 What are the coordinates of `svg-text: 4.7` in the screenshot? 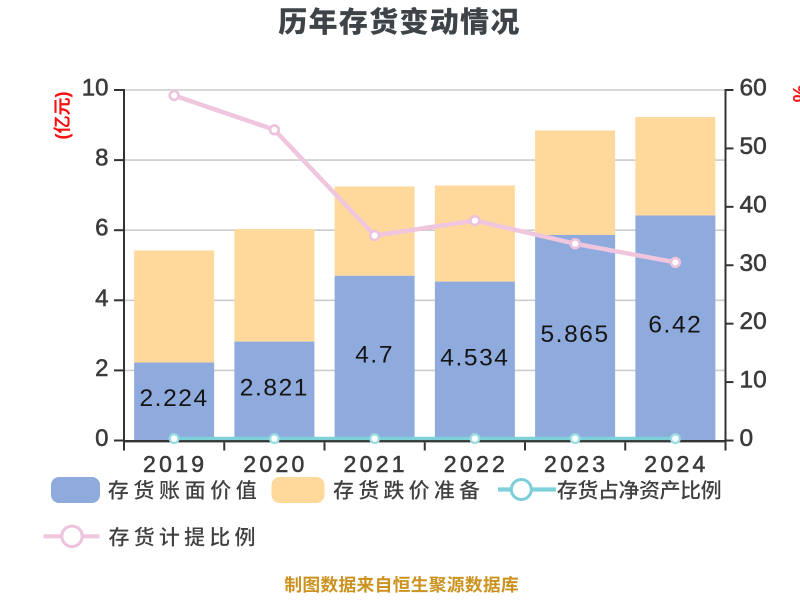 It's located at (374, 355).